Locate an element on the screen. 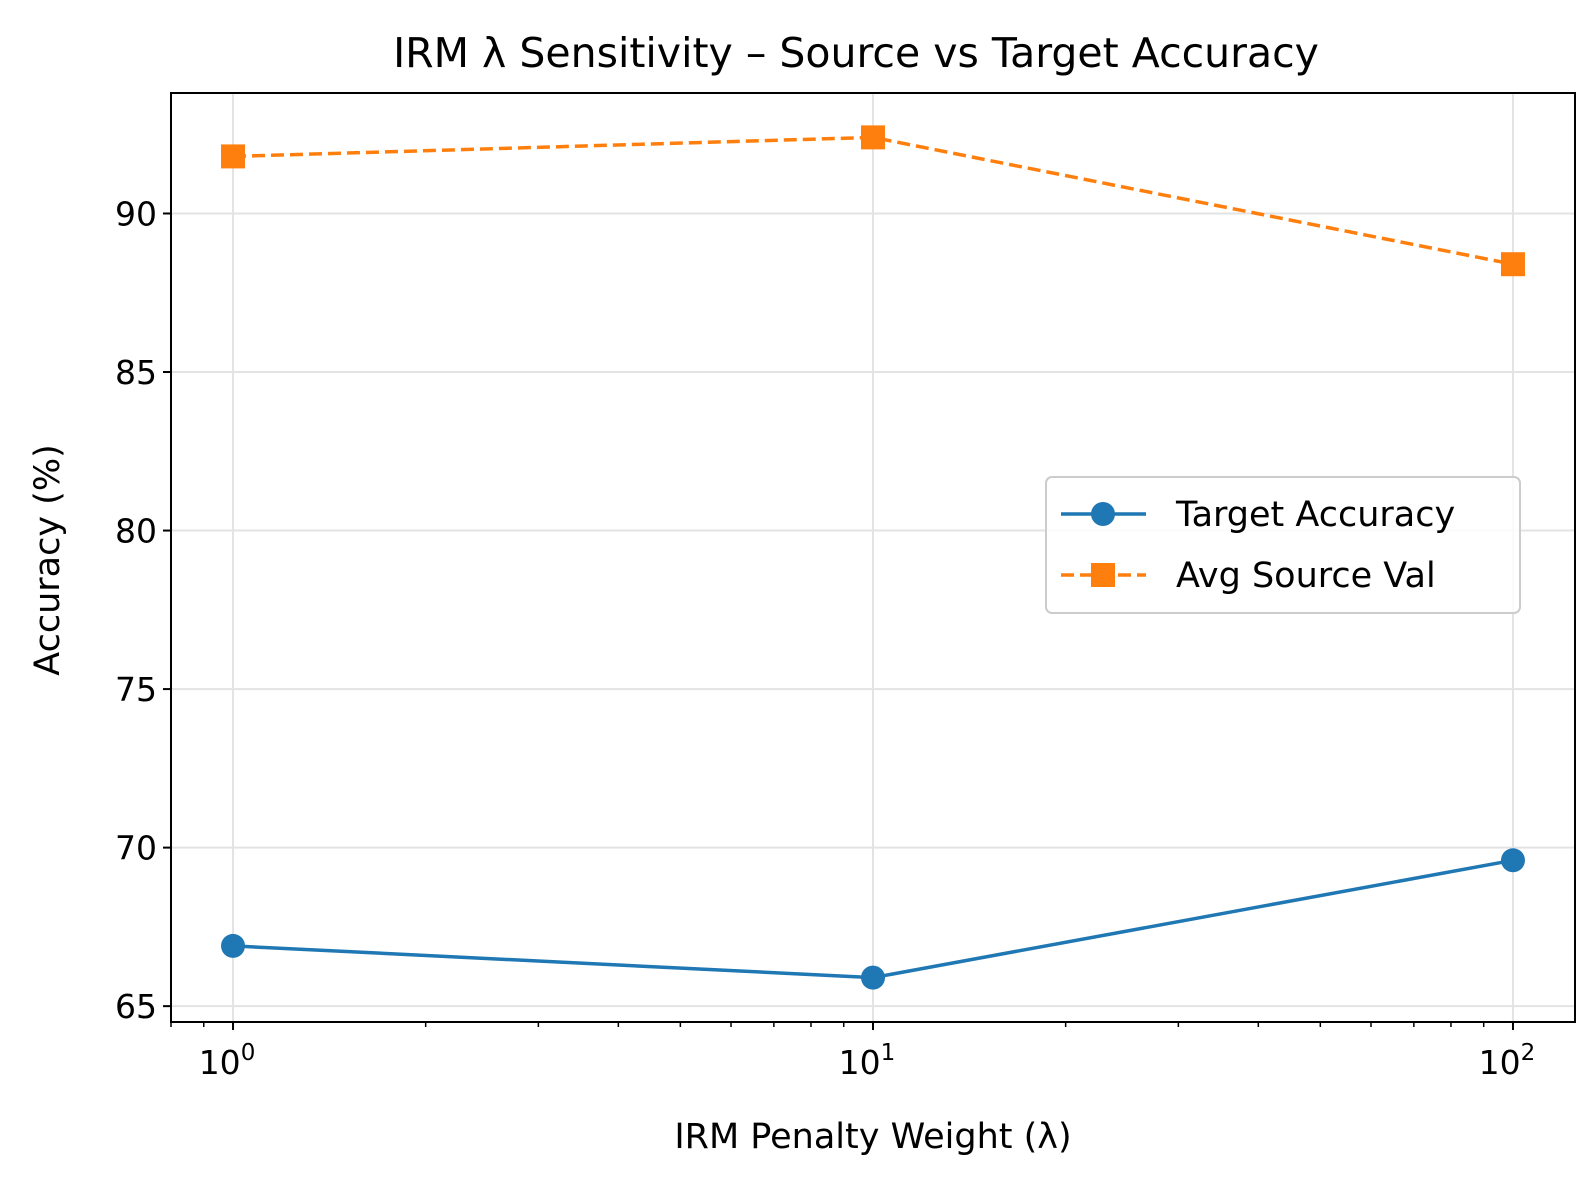 The width and height of the screenshot is (1595, 1177). legend-box is located at coordinates (1283, 545).